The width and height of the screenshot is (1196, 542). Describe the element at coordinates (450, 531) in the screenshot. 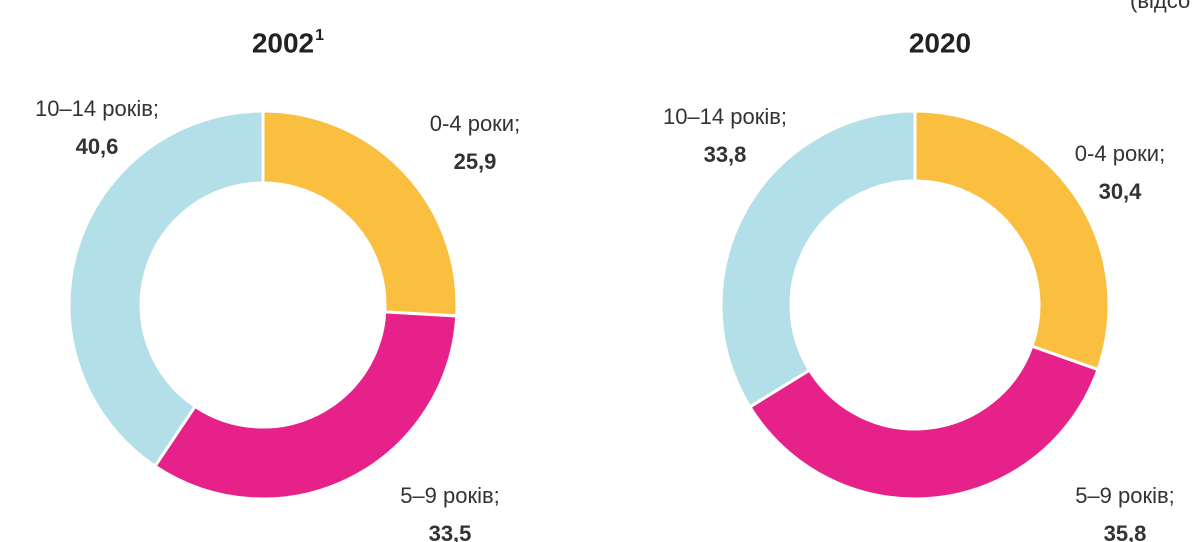

I see `value-label: 33,5` at that location.